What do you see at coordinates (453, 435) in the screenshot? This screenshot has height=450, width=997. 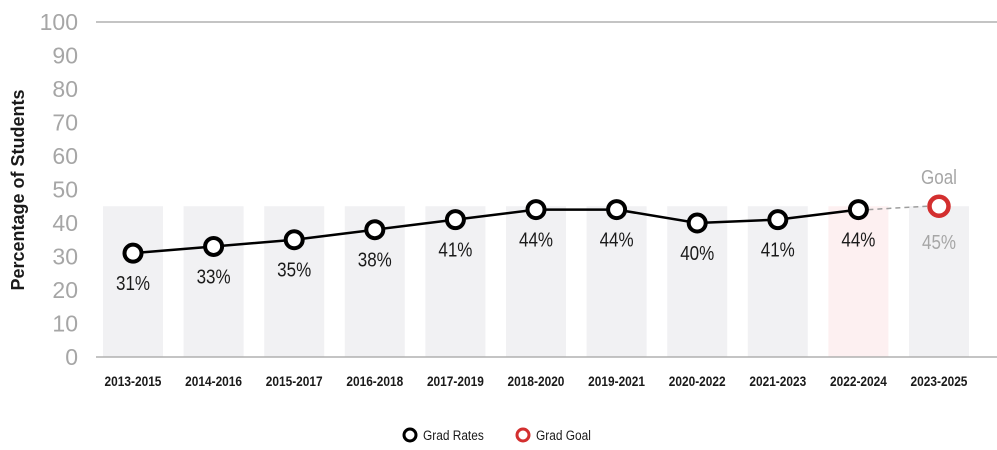 I see `legend-label: Grad Rates` at bounding box center [453, 435].